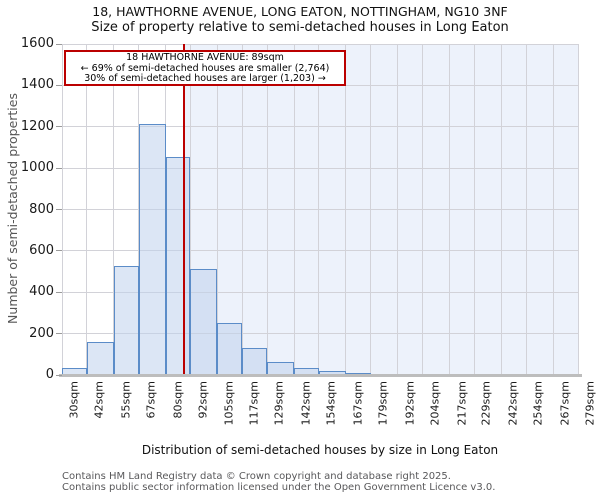 Image resolution: width=600 pixels, height=500 pixels. Describe the element at coordinates (590, 403) in the screenshot. I see `x-tick-label: 279sqm` at that location.